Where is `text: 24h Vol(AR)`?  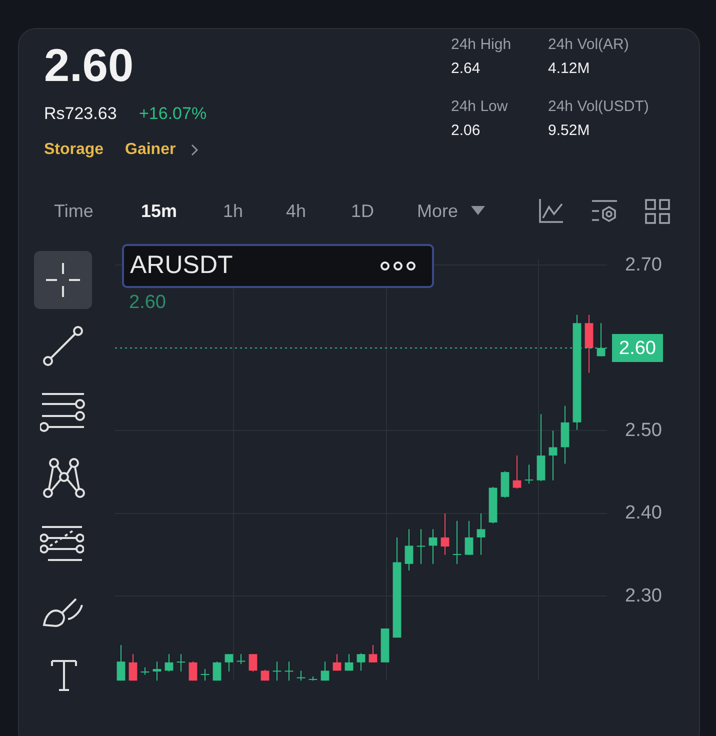 text: 24h Vol(AR) is located at coordinates (588, 44).